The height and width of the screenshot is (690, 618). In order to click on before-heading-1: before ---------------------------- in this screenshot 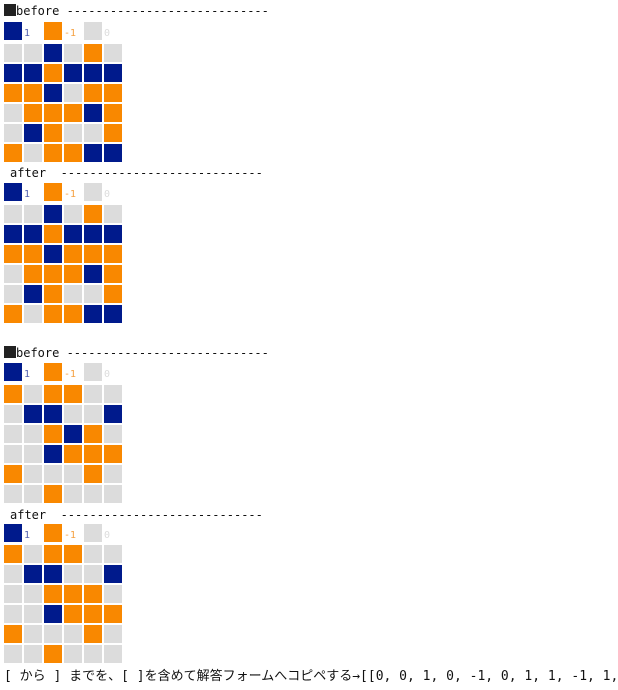, I will do `click(136, 11)`.